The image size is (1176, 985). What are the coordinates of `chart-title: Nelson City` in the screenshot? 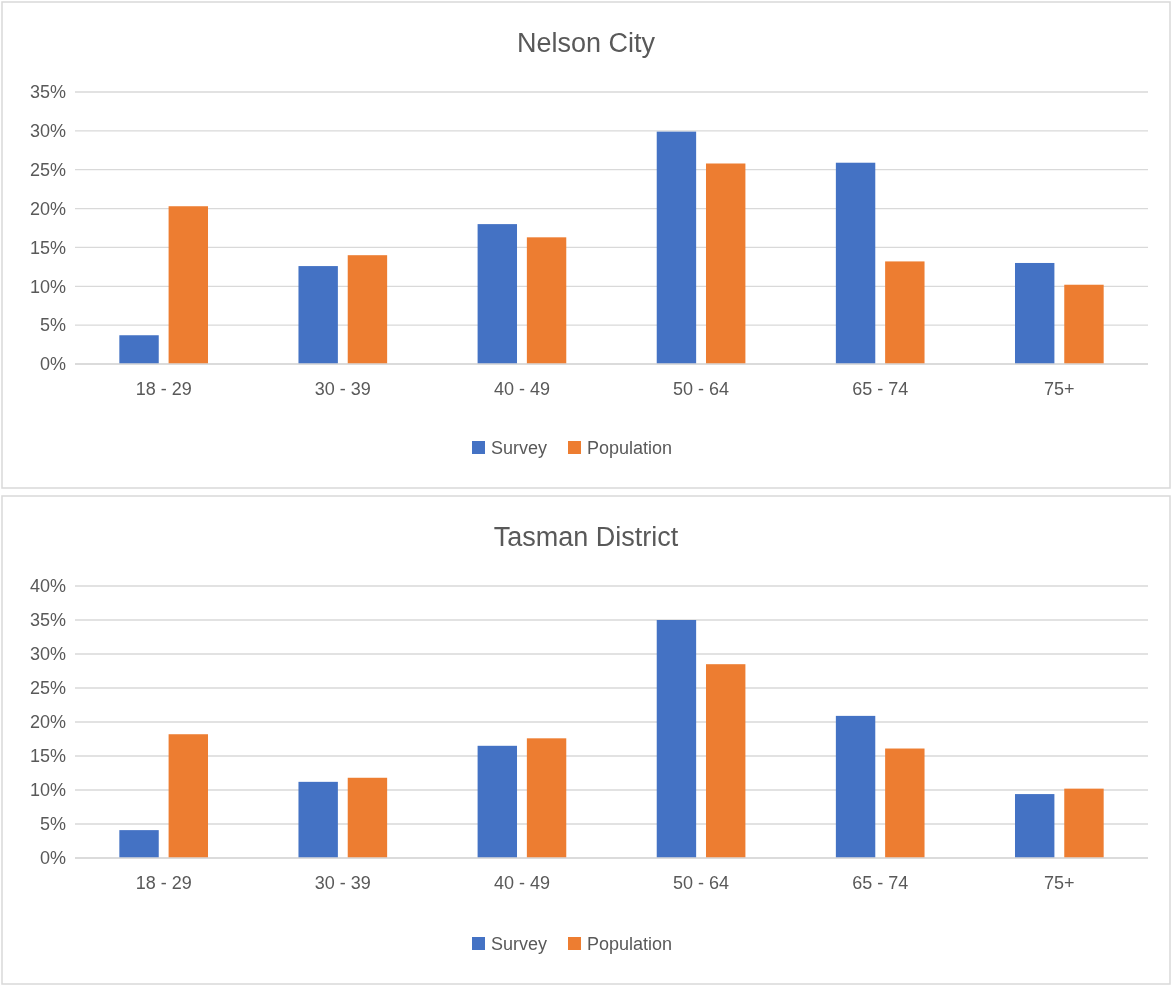 It's located at (586, 43).